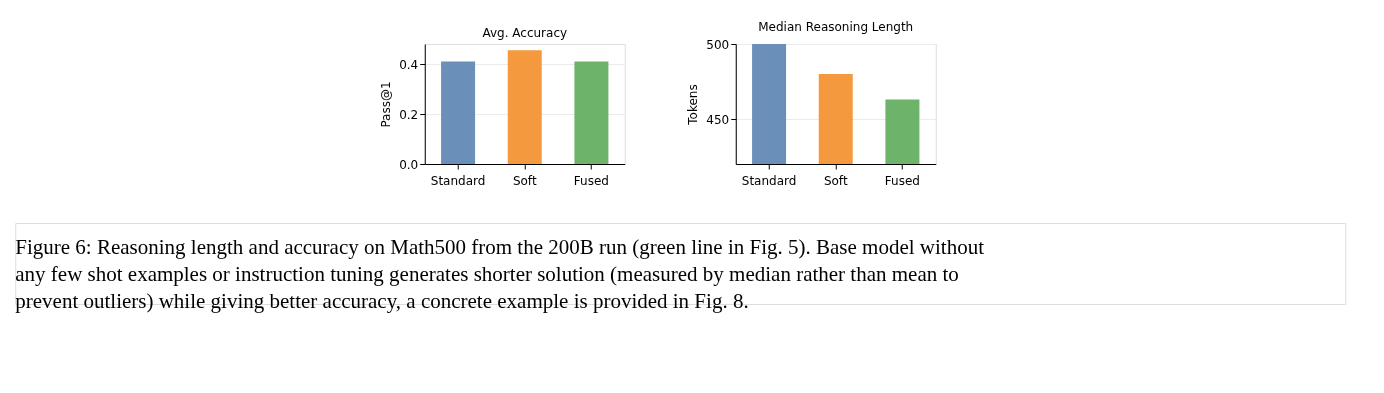 The image size is (1384, 393). What do you see at coordinates (836, 27) in the screenshot?
I see `chart-title: Median Reasoning Length` at bounding box center [836, 27].